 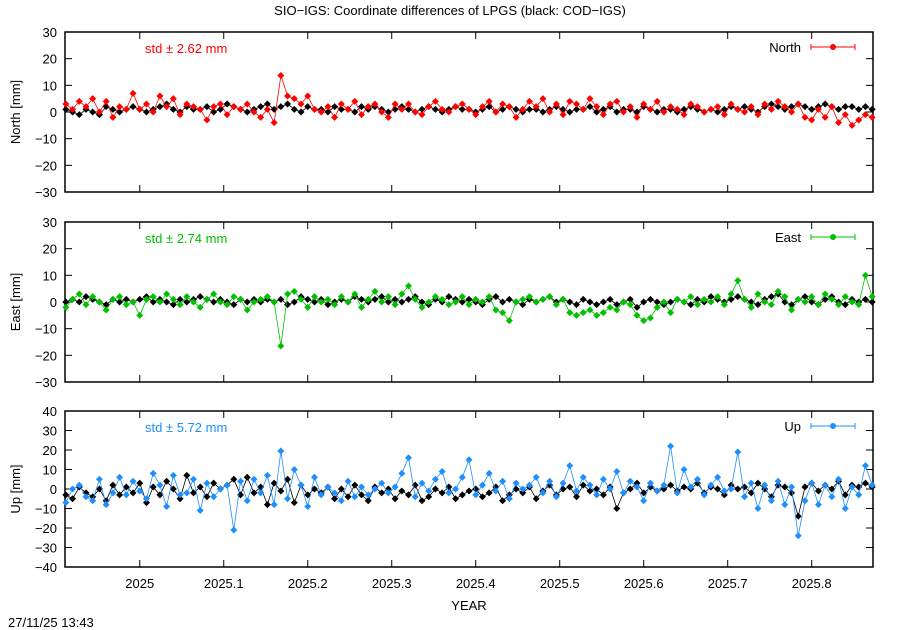 I want to click on x-tick-label: 2025.6, so click(x=644, y=583).